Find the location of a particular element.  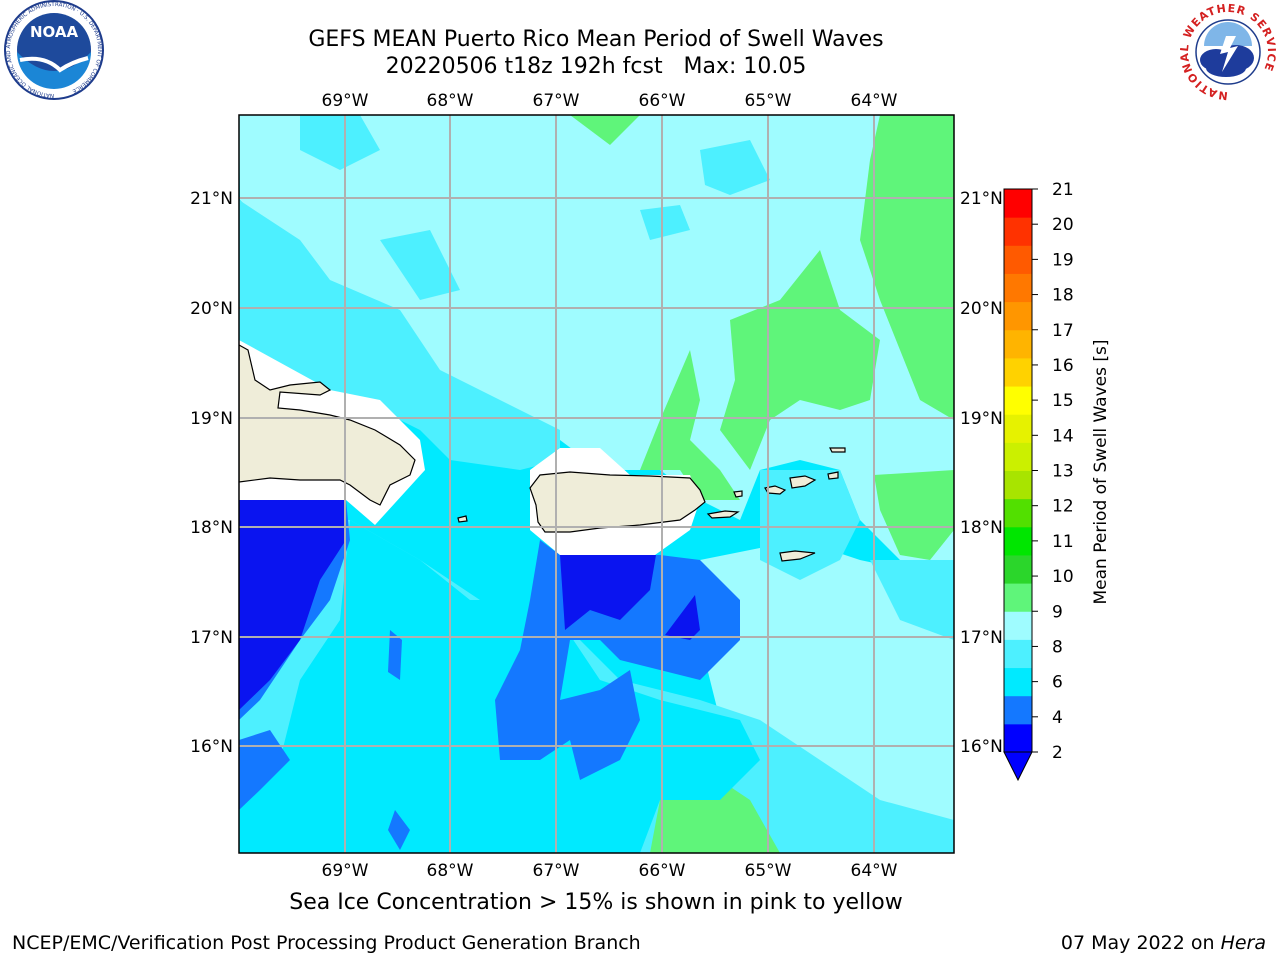

colorbar-tick-label: 11 is located at coordinates (1063, 542).